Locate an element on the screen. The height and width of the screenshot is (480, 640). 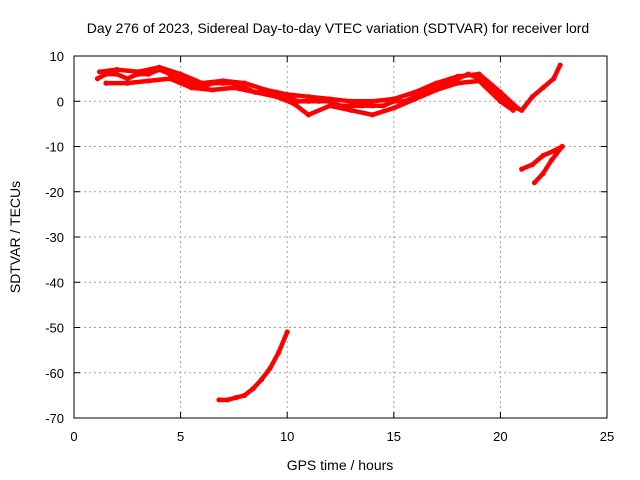
x-tick-label: 25 is located at coordinates (607, 436).